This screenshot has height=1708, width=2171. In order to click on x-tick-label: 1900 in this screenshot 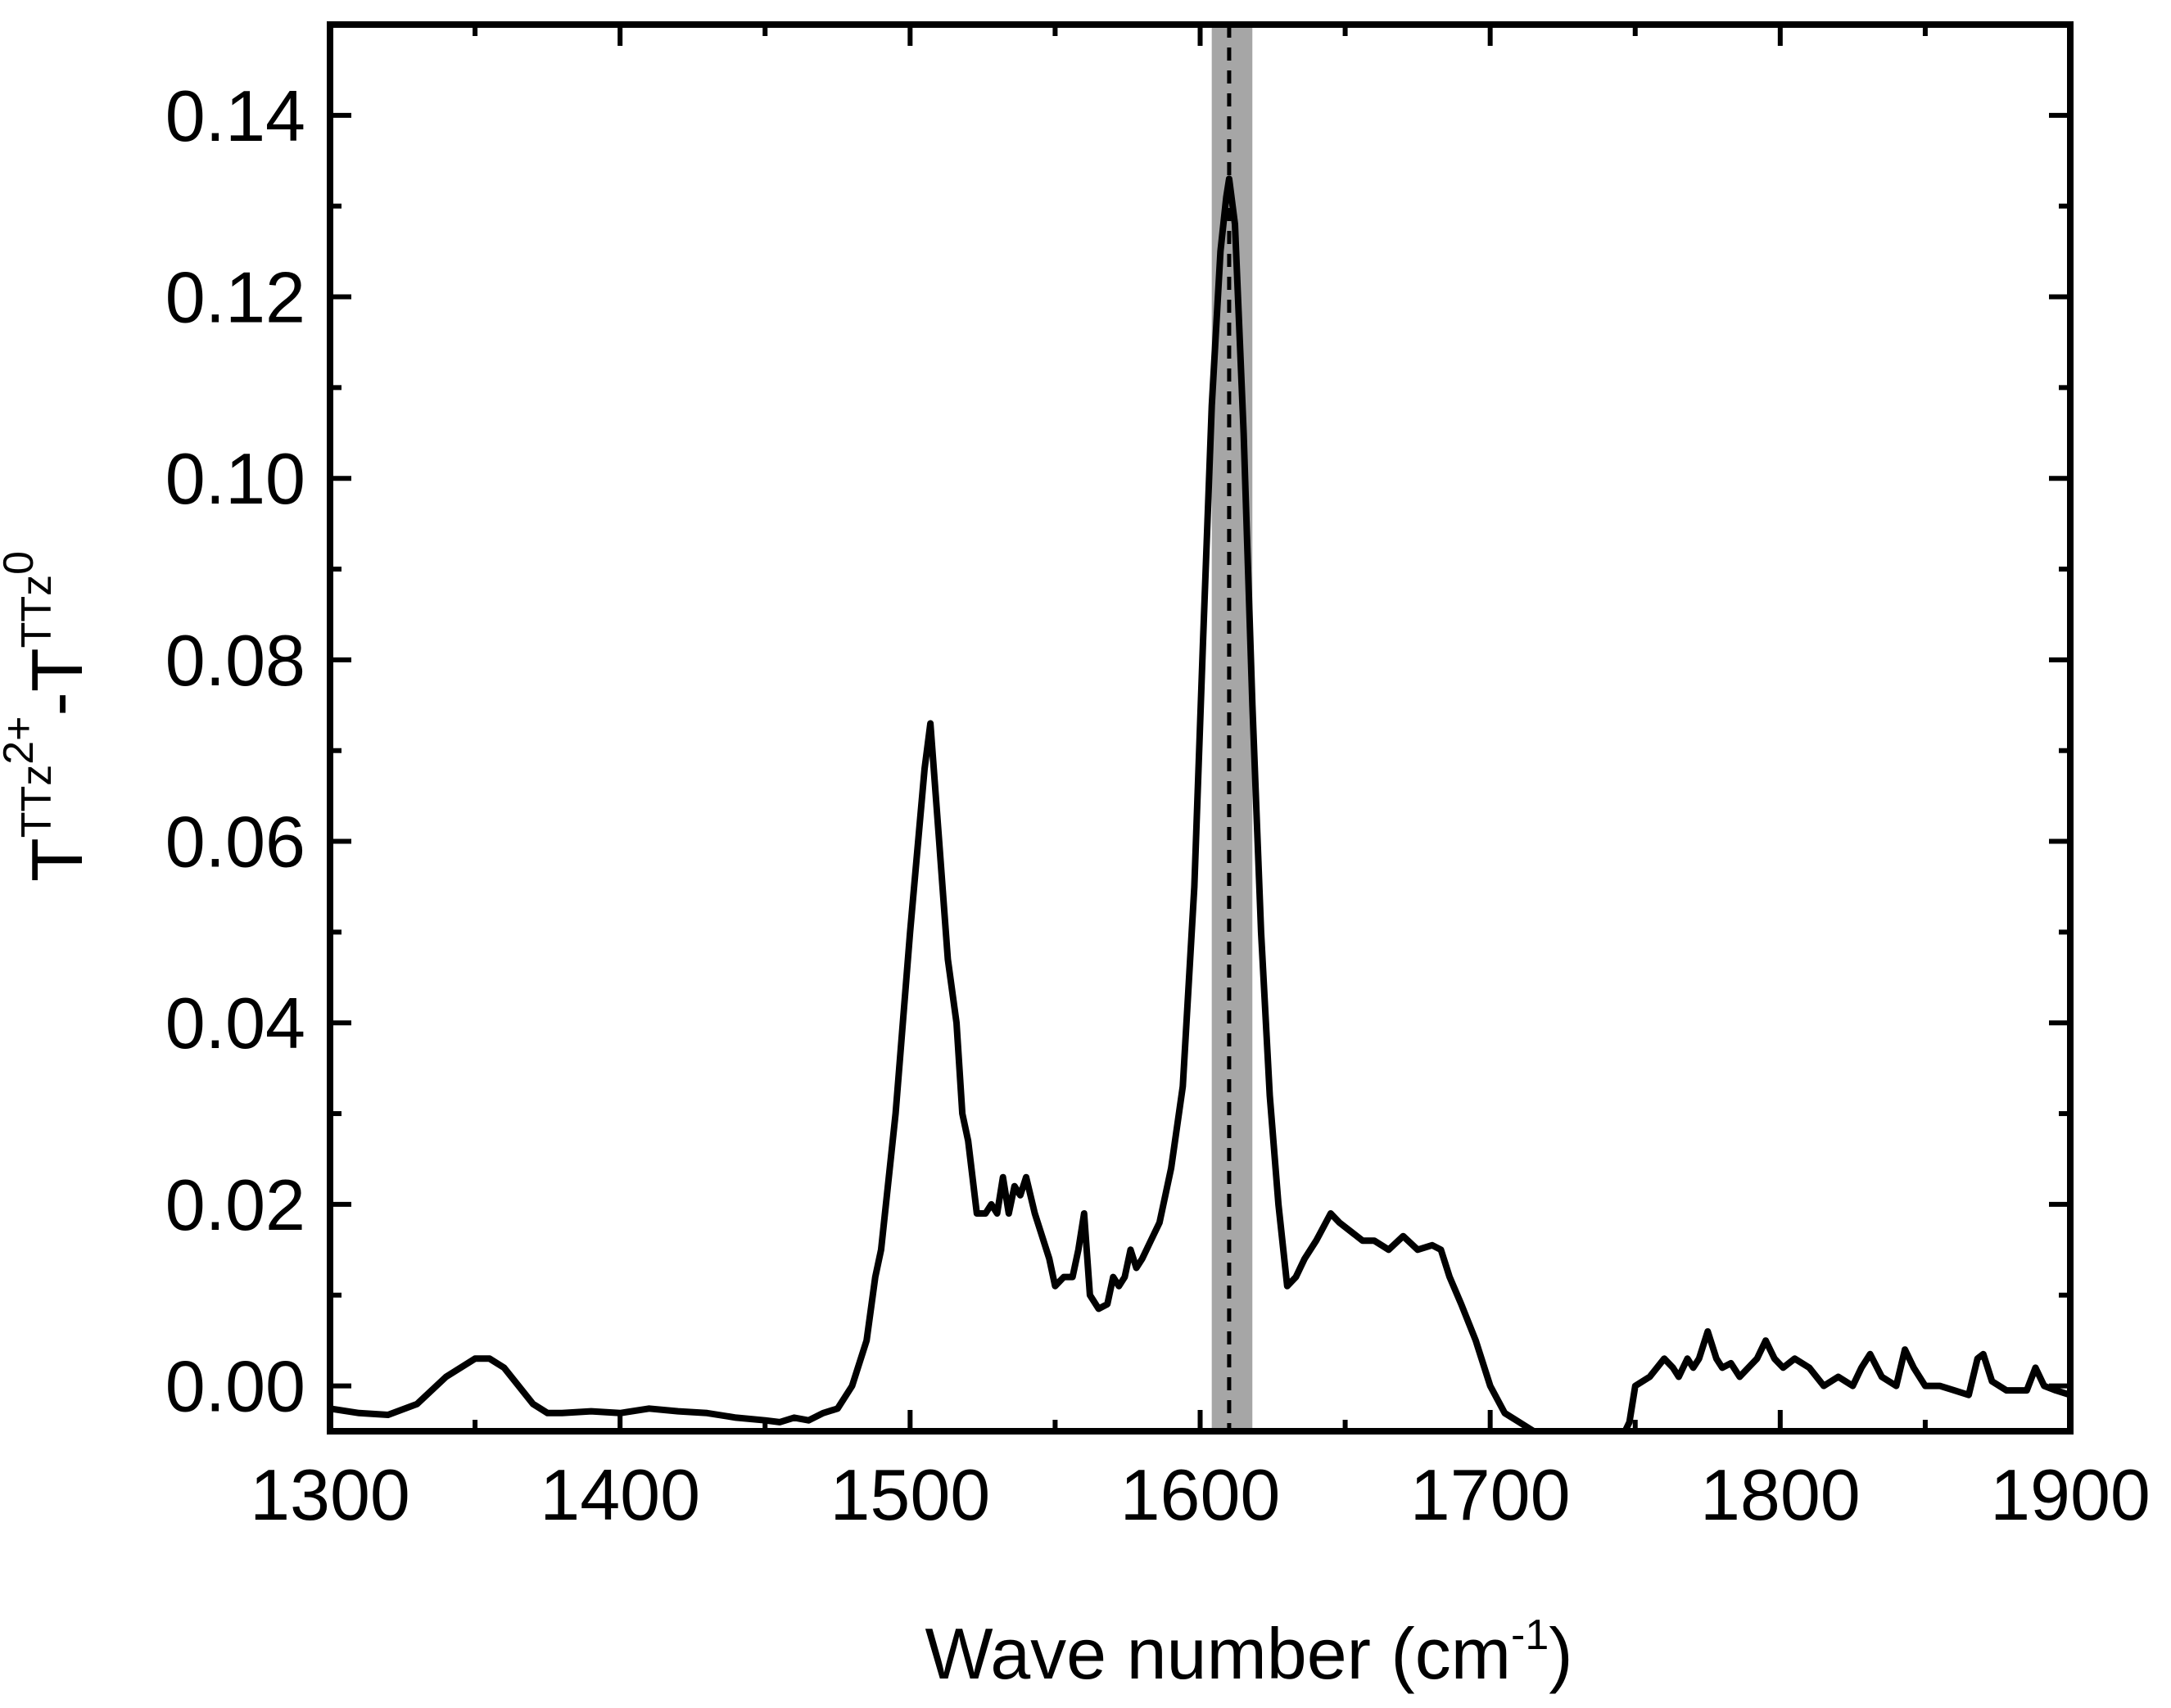, I will do `click(2070, 1494)`.